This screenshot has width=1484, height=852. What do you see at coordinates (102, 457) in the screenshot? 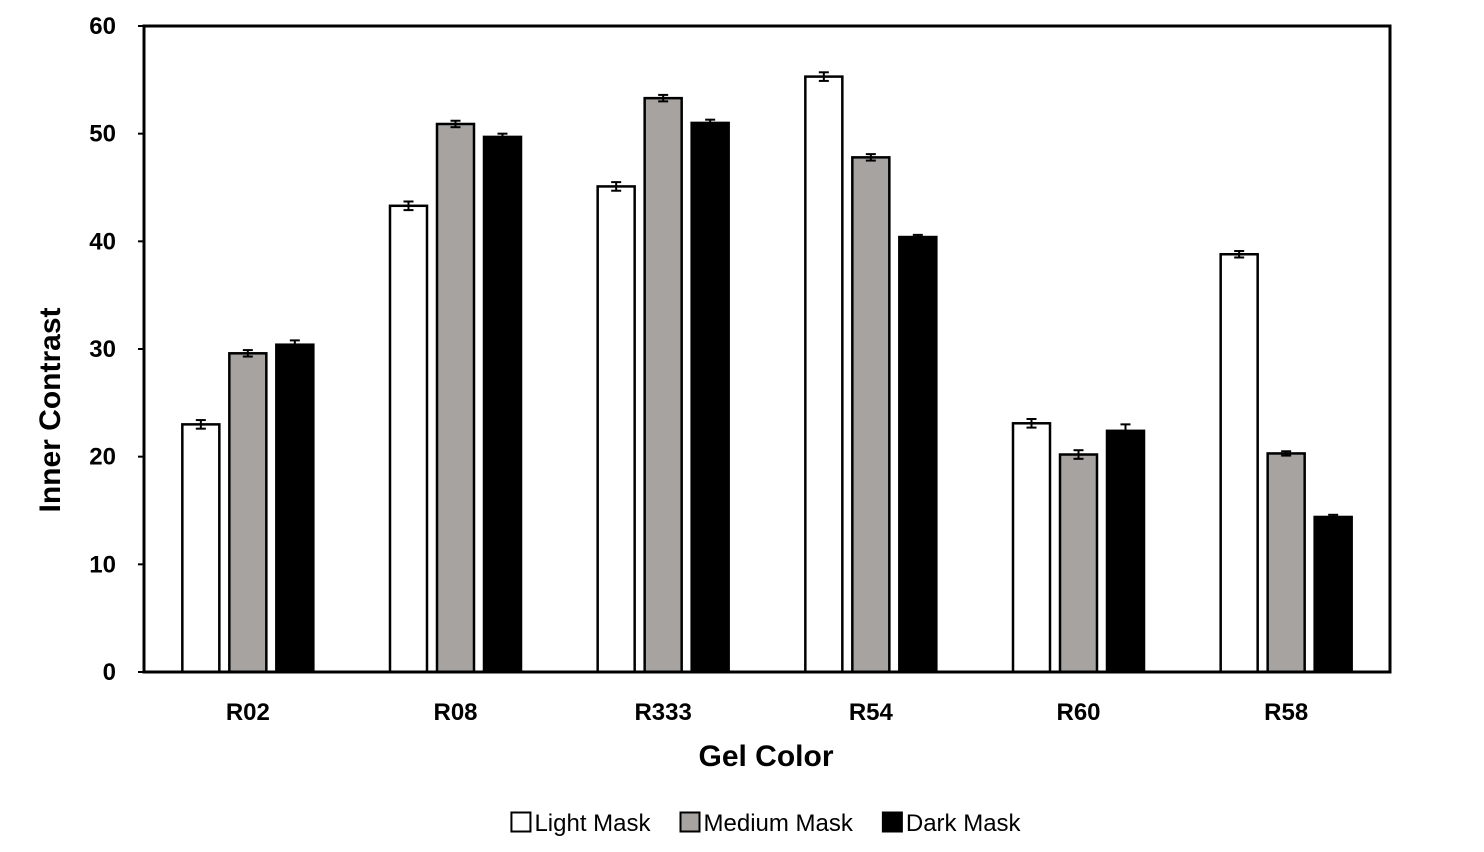
I see `y-tick-label: 20` at bounding box center [102, 457].